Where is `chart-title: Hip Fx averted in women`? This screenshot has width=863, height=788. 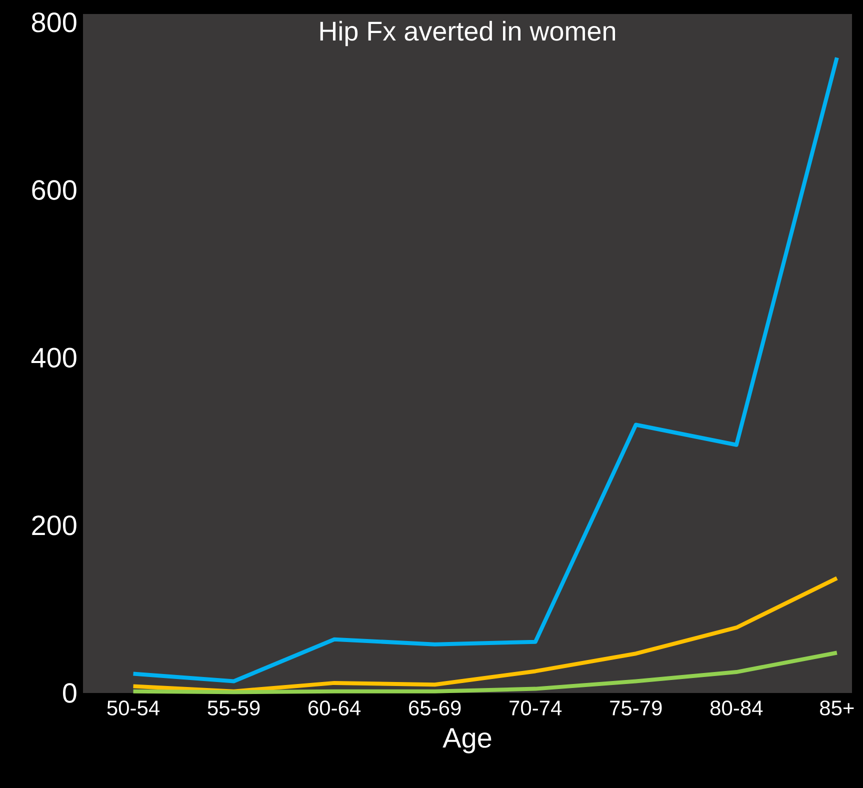
chart-title: Hip Fx averted in women is located at coordinates (468, 33).